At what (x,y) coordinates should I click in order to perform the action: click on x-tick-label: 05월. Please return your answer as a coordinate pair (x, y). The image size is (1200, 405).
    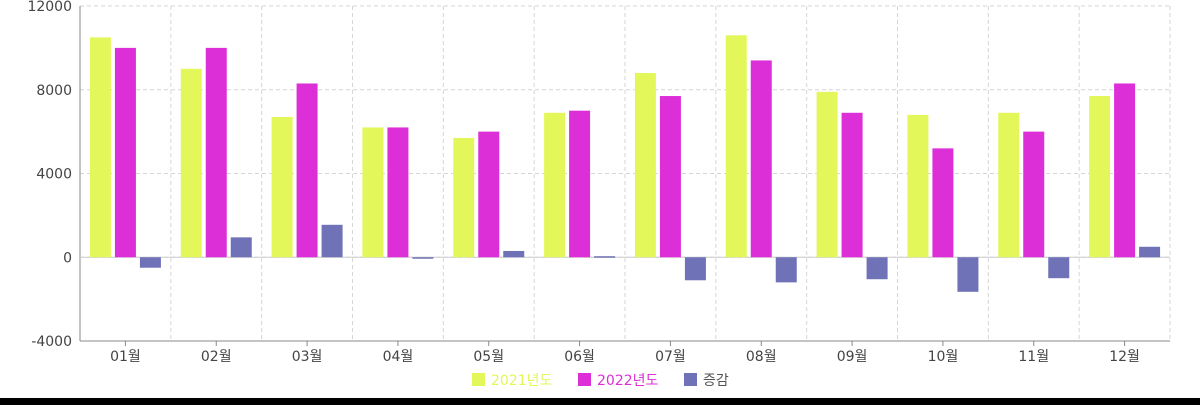
    Looking at the image, I should click on (488, 357).